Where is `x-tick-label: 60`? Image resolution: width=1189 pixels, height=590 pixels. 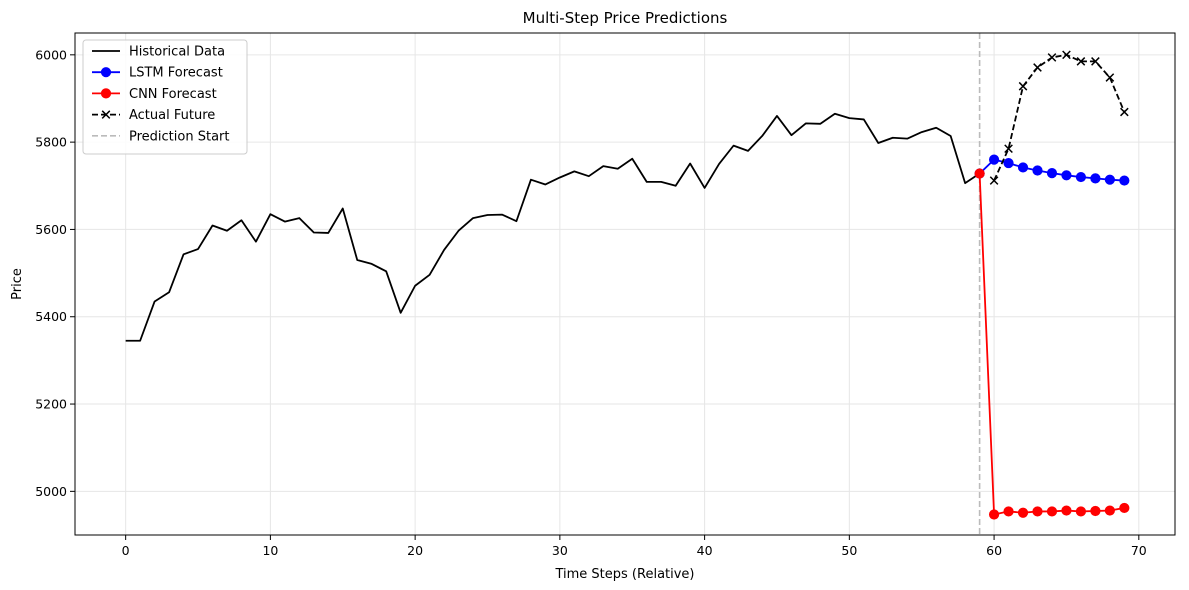
x-tick-label: 60 is located at coordinates (994, 550).